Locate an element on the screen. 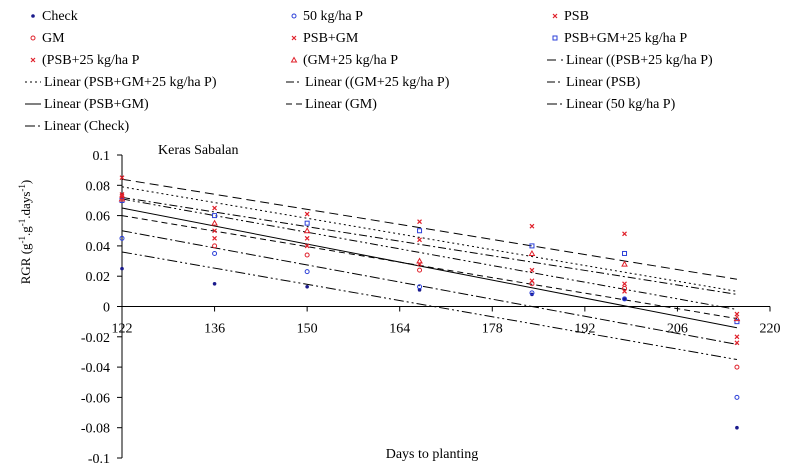 This screenshot has height=464, width=803. x-tick-label: 192 is located at coordinates (584, 329).